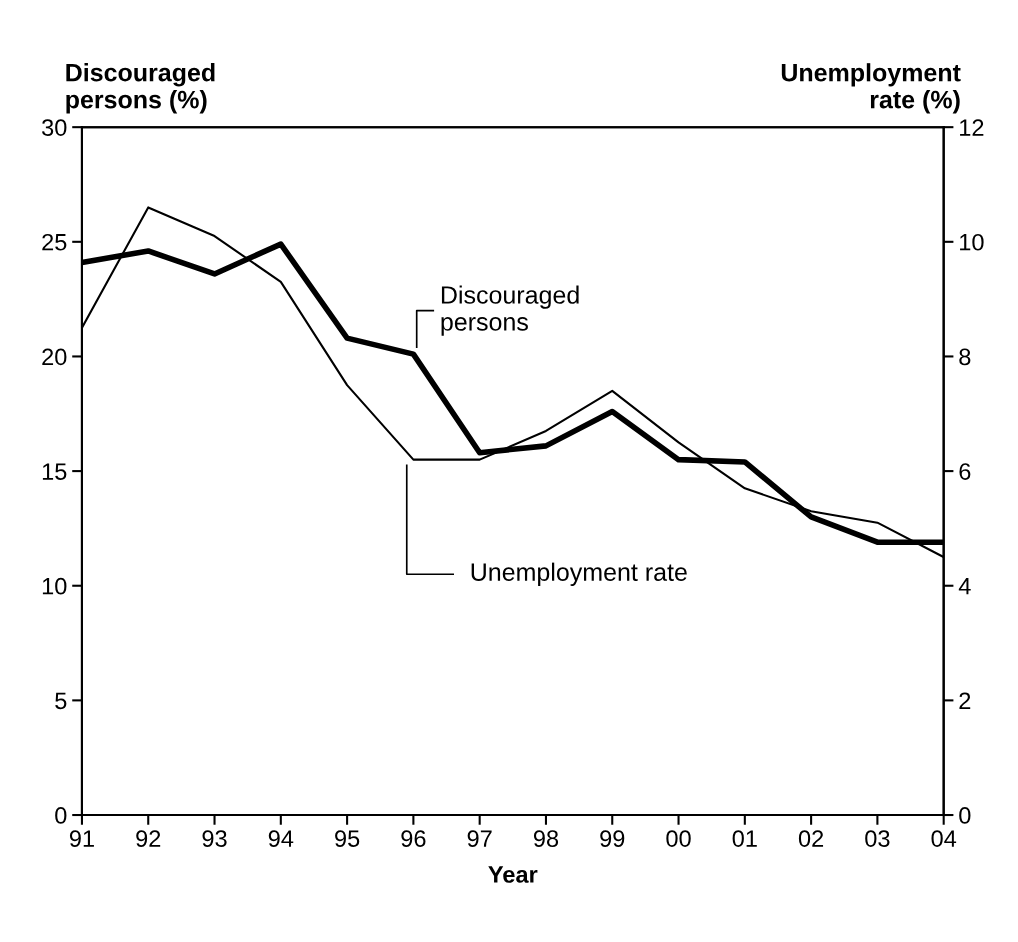 This screenshot has width=1018, height=942. I want to click on x-tick-label: 01, so click(744, 838).